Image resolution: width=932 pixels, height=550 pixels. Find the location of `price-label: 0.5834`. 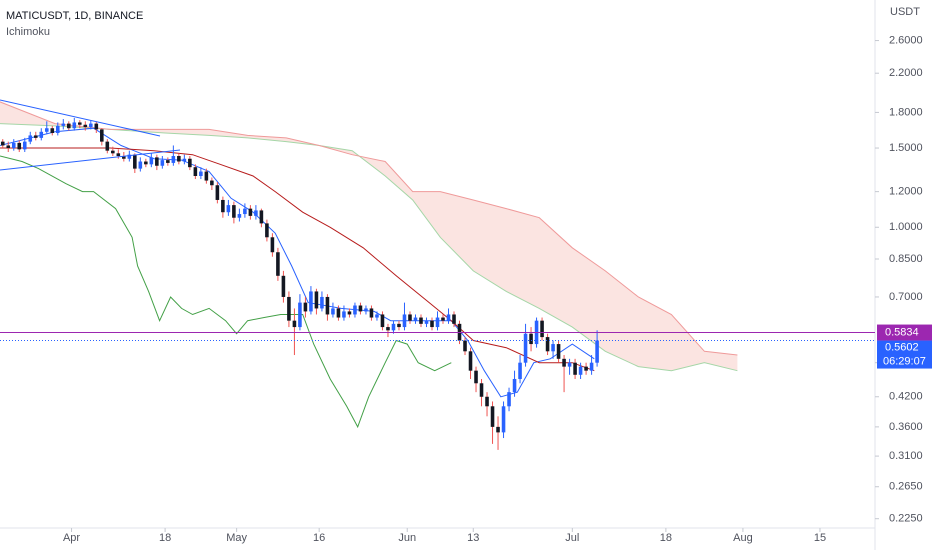

price-label: 0.5834 is located at coordinates (902, 332).